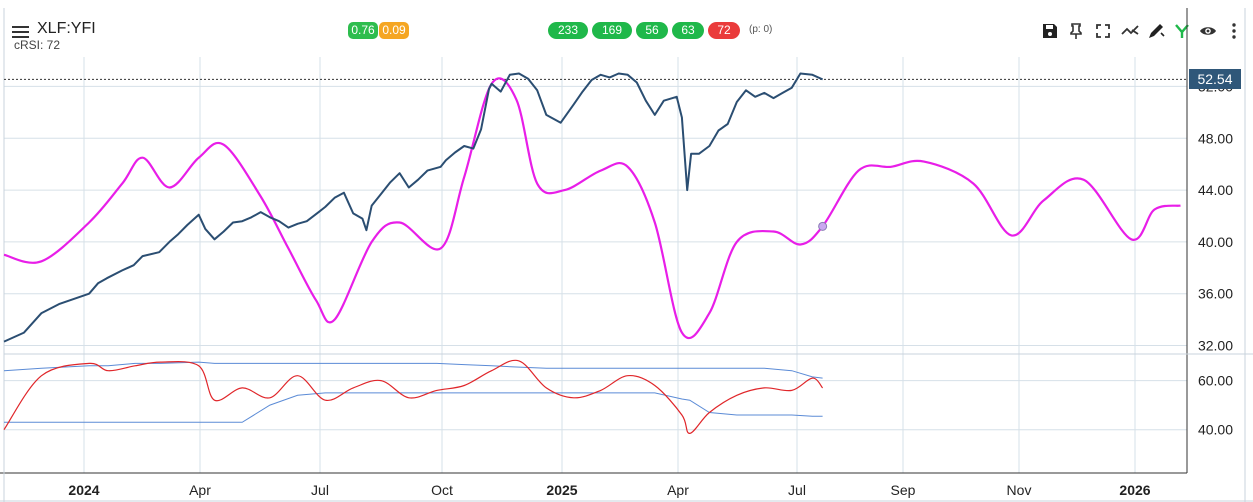 The width and height of the screenshot is (1253, 502). What do you see at coordinates (652, 30) in the screenshot?
I see `badge-right-3: 56` at bounding box center [652, 30].